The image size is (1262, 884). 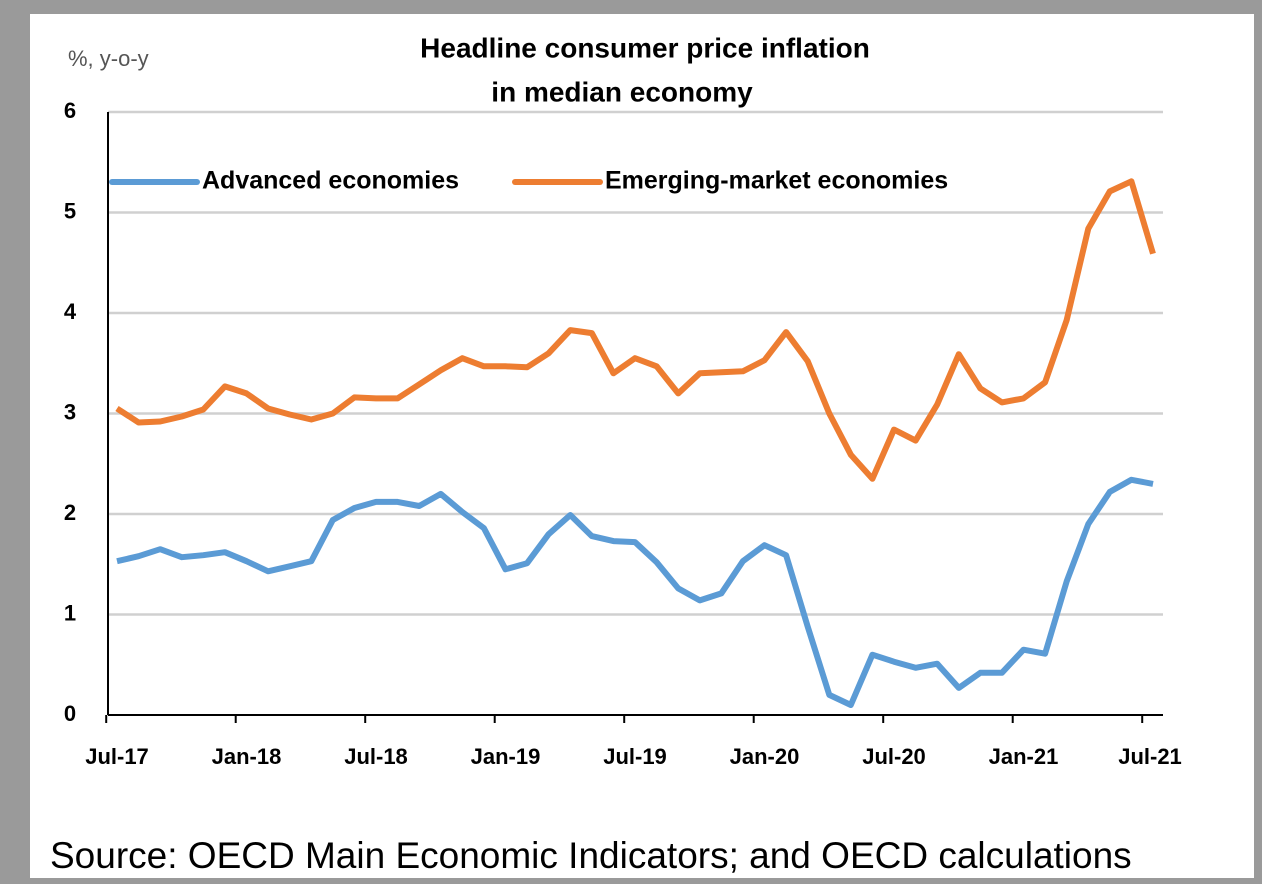 I want to click on x-tick-label: Jan-19, so click(x=506, y=756).